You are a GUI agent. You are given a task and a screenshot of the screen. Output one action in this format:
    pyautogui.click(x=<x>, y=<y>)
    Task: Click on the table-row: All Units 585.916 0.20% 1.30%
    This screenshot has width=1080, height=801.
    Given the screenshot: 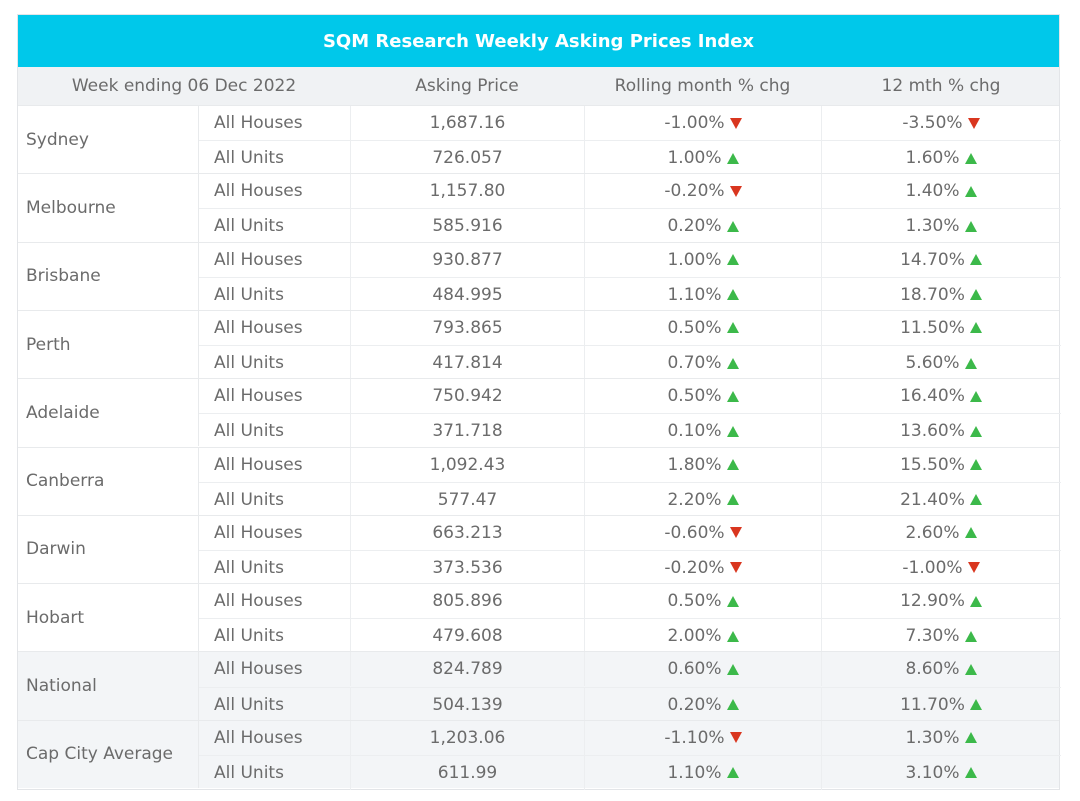 What is the action you would take?
    pyautogui.click(x=630, y=226)
    